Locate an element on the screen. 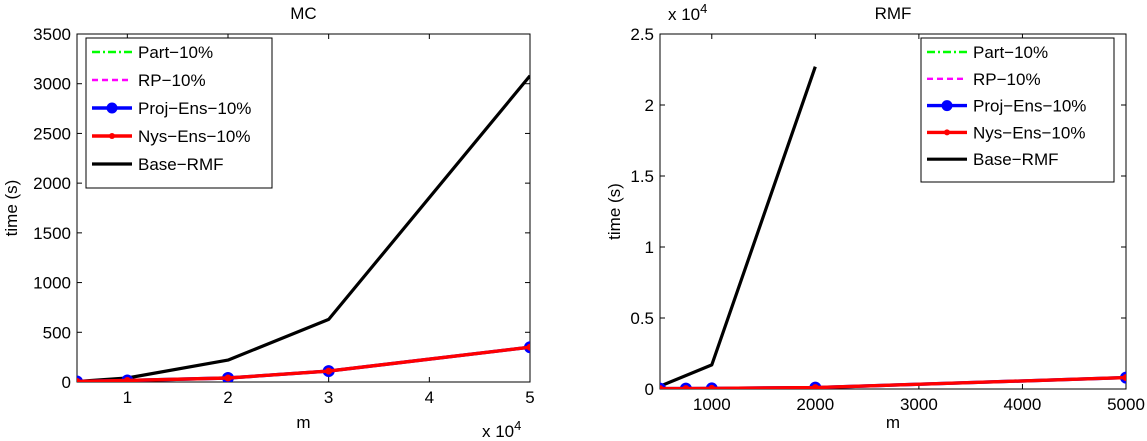 The height and width of the screenshot is (441, 1147). x-tick-label: 4000 is located at coordinates (1023, 404).